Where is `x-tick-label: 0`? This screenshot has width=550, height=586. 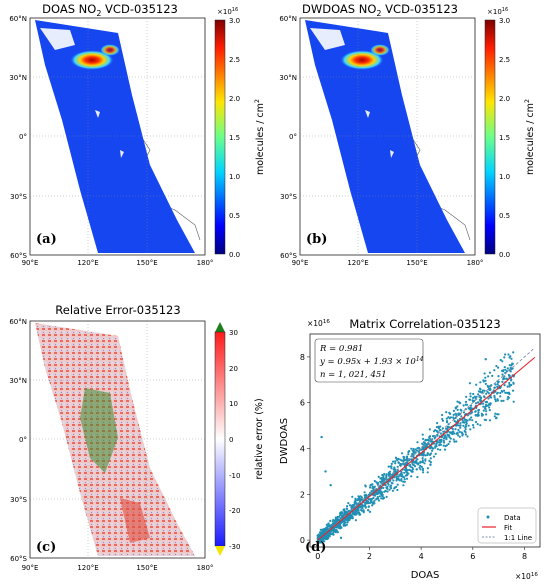
x-tick-label: 0 is located at coordinates (317, 556).